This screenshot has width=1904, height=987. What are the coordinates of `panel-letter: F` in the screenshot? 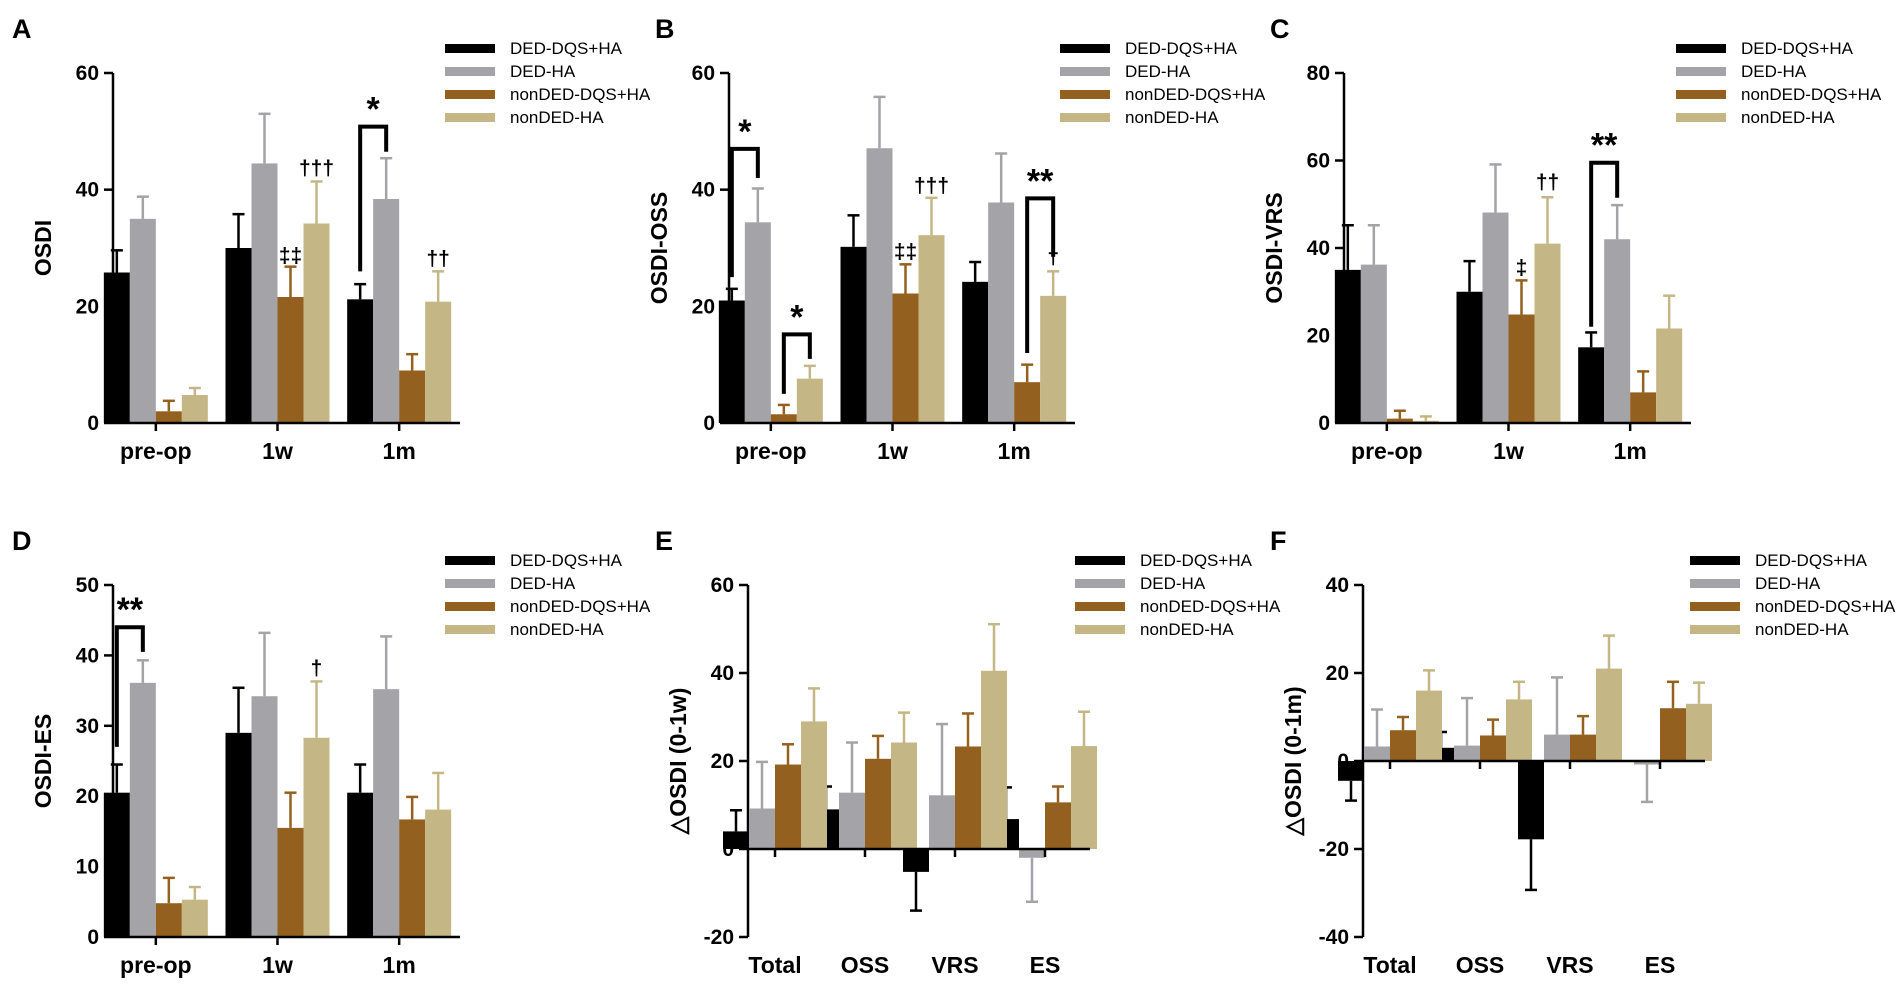 It's located at (1278, 541).